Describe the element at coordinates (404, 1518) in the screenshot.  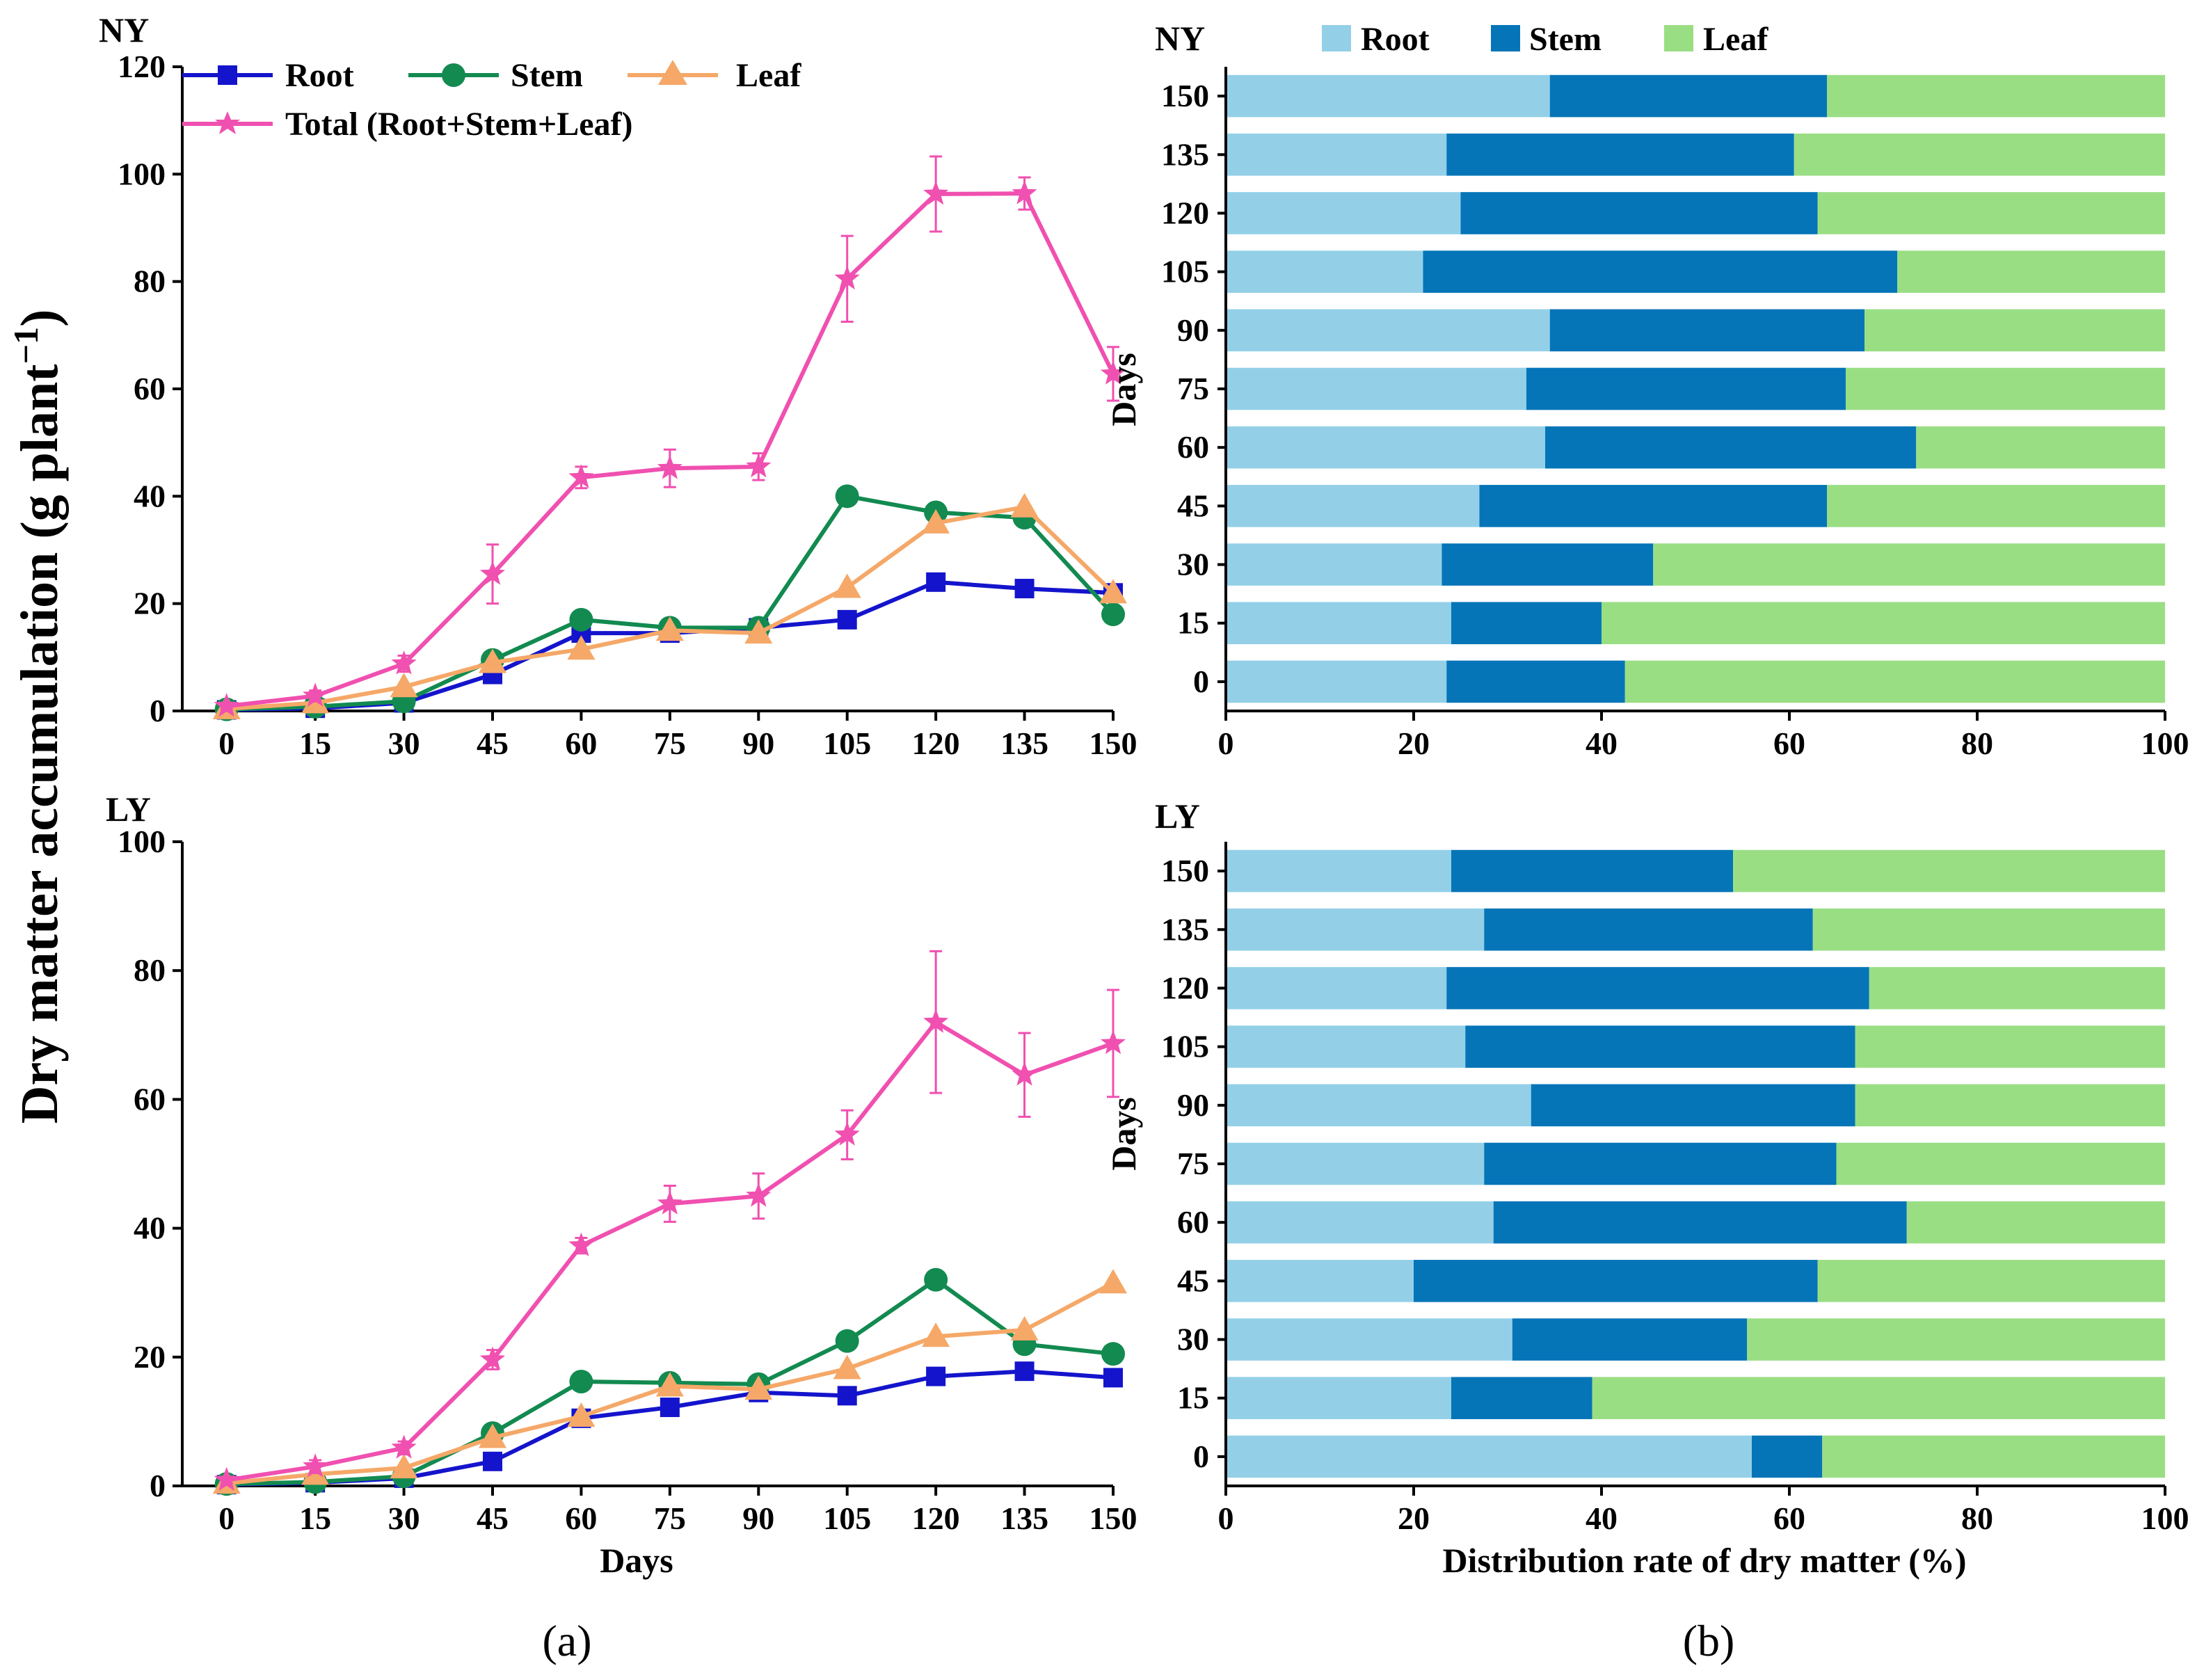
I see `x-tick-label: 30` at that location.